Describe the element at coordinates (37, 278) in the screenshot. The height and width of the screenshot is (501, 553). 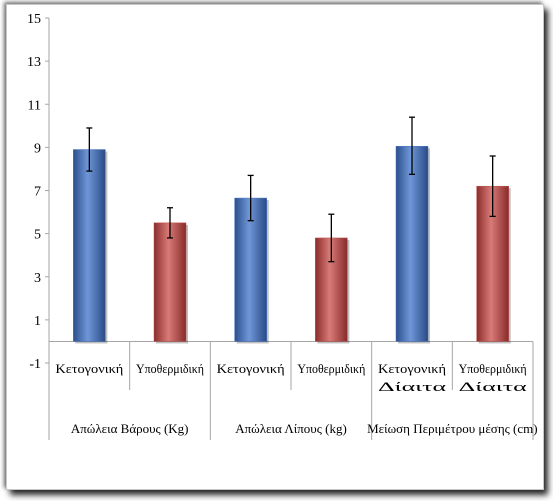
I see `y-tick-label: 3` at that location.